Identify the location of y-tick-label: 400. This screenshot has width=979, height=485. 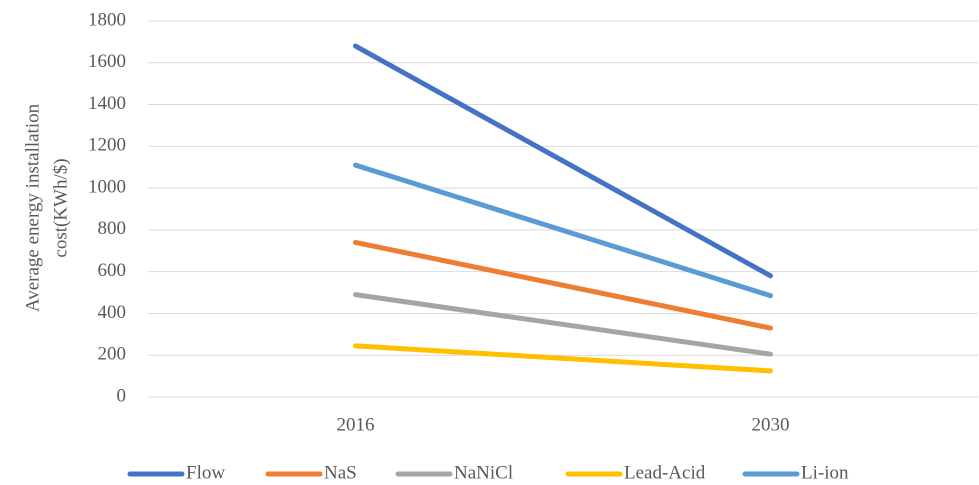
(112, 312).